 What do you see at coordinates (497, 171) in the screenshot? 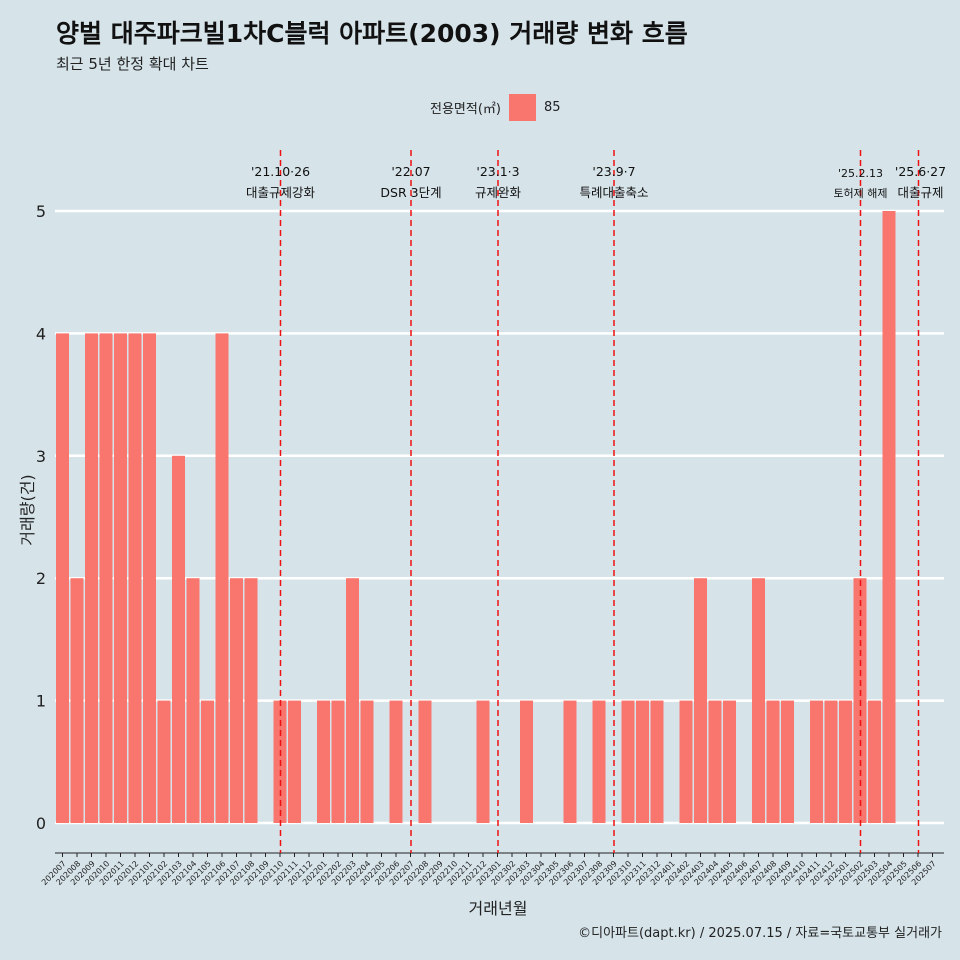
I see `event-date-label: '23.1·3` at bounding box center [497, 171].